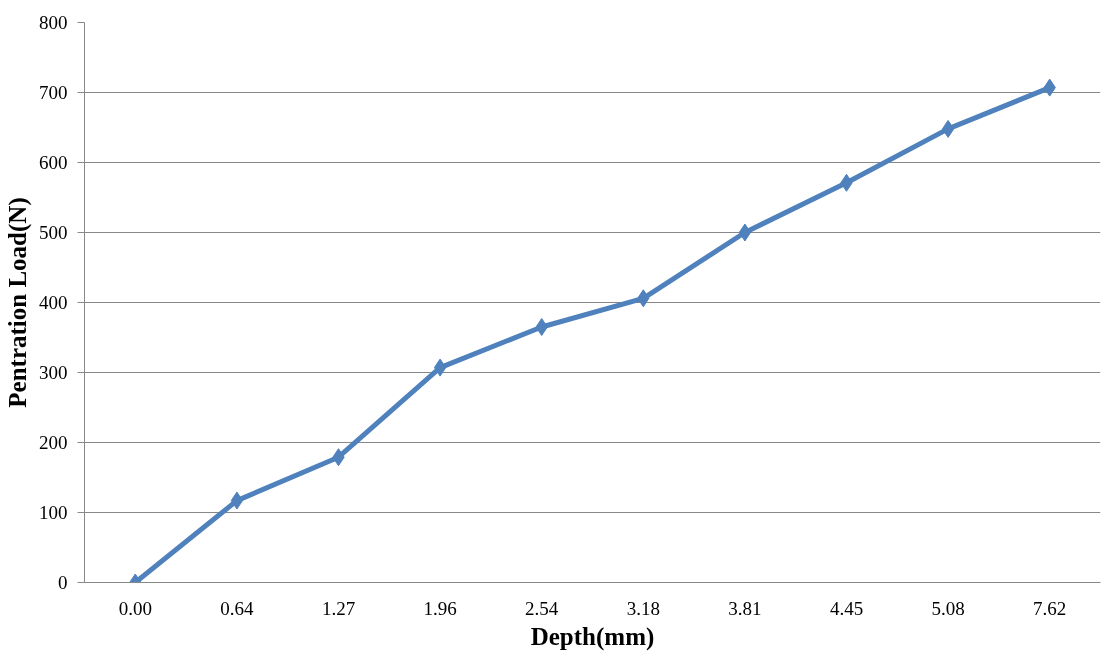  Describe the element at coordinates (53, 512) in the screenshot. I see `y-tick-label: 100` at that location.